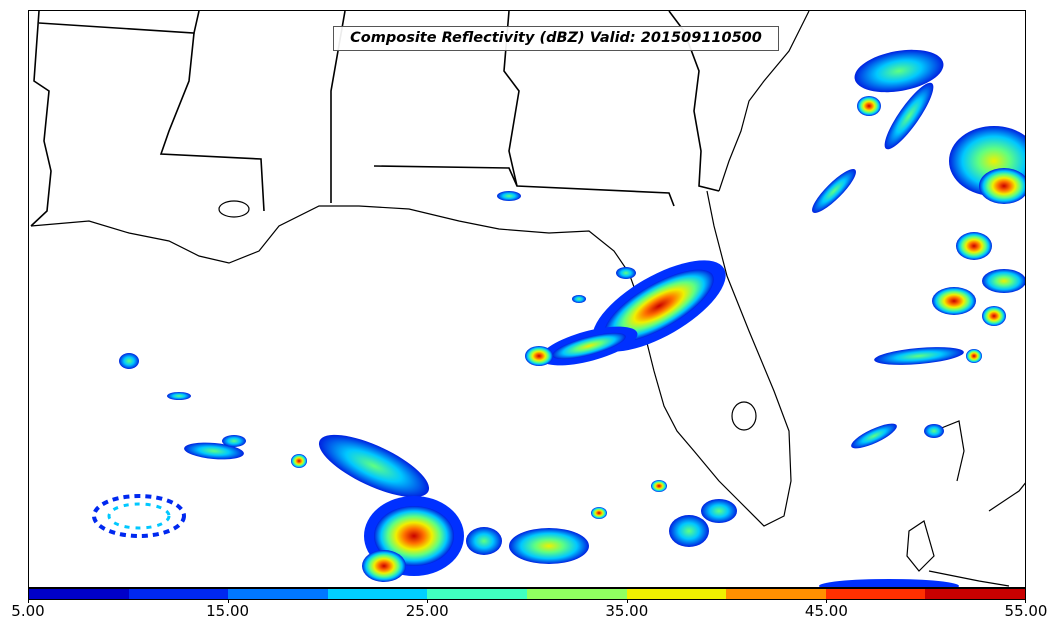  What do you see at coordinates (427, 611) in the screenshot?
I see `colorbar-tick-label: 25.00` at bounding box center [427, 611].